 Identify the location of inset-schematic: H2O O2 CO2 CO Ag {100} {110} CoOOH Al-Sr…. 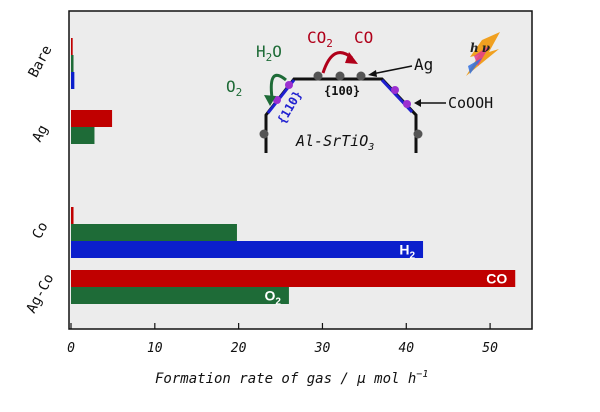
(363, 90).